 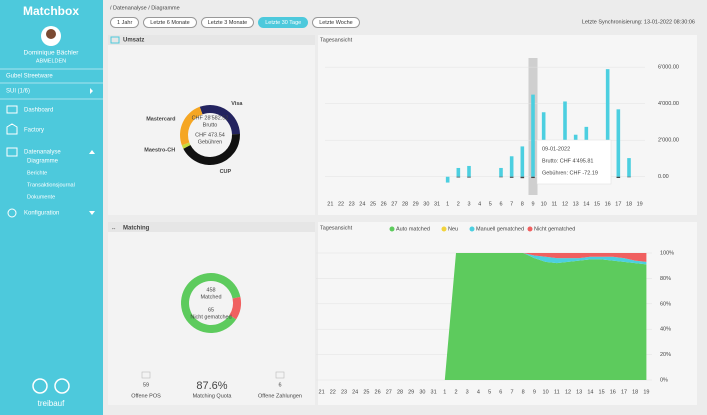 What do you see at coordinates (667, 253) in the screenshot?
I see `y-tick-label: 100%` at bounding box center [667, 253].